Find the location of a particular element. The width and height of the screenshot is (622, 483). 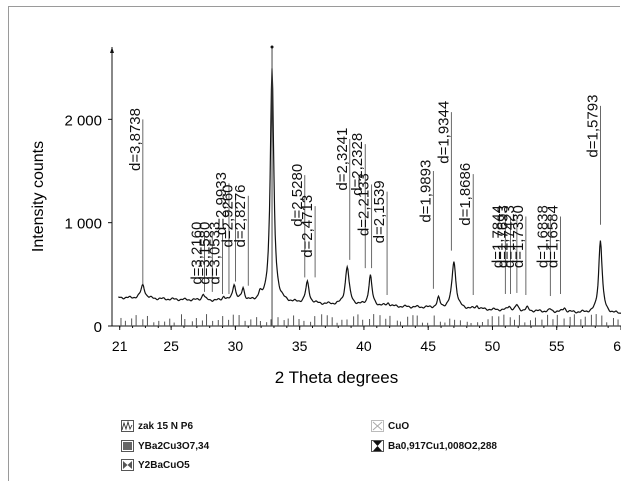

legend-item-pattern: zak 15 N P6 is located at coordinates (157, 426).